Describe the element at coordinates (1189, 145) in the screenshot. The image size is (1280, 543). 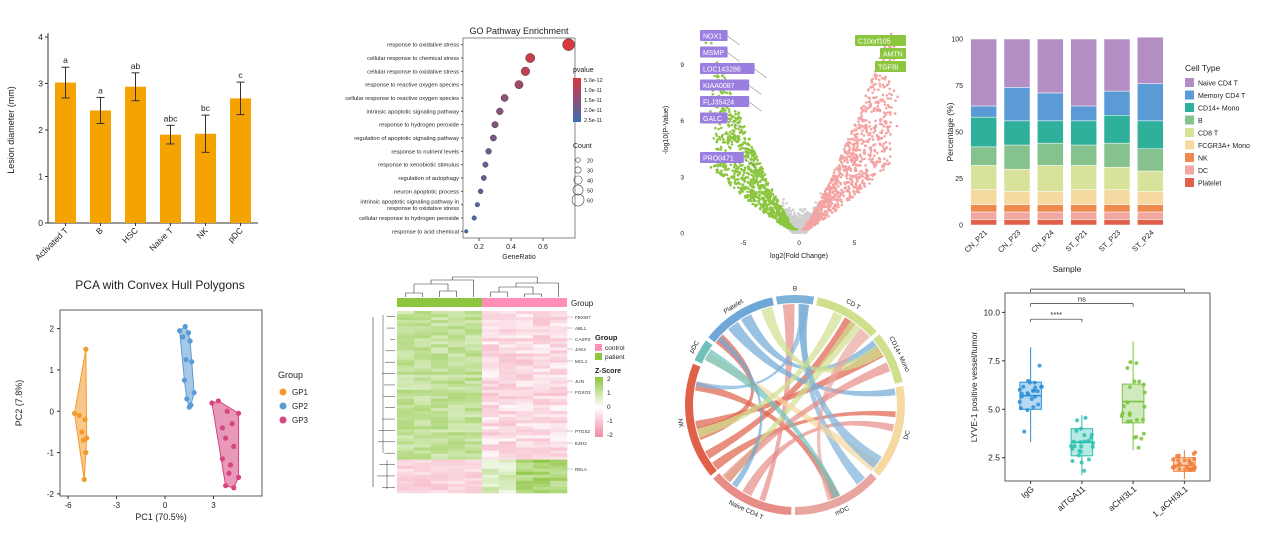
I see `legend-swatch` at that location.